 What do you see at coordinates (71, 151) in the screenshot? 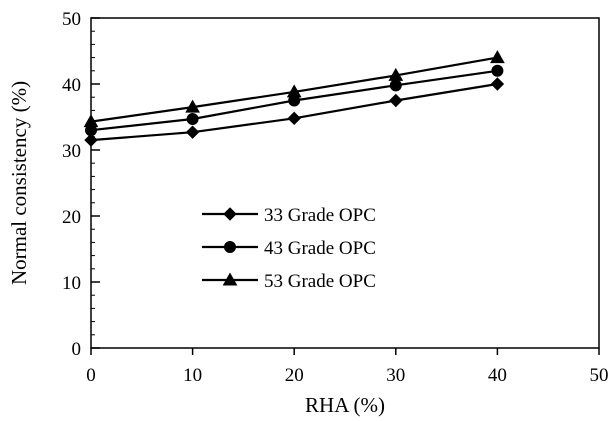
I see `y-tick-label: 30` at bounding box center [71, 151].